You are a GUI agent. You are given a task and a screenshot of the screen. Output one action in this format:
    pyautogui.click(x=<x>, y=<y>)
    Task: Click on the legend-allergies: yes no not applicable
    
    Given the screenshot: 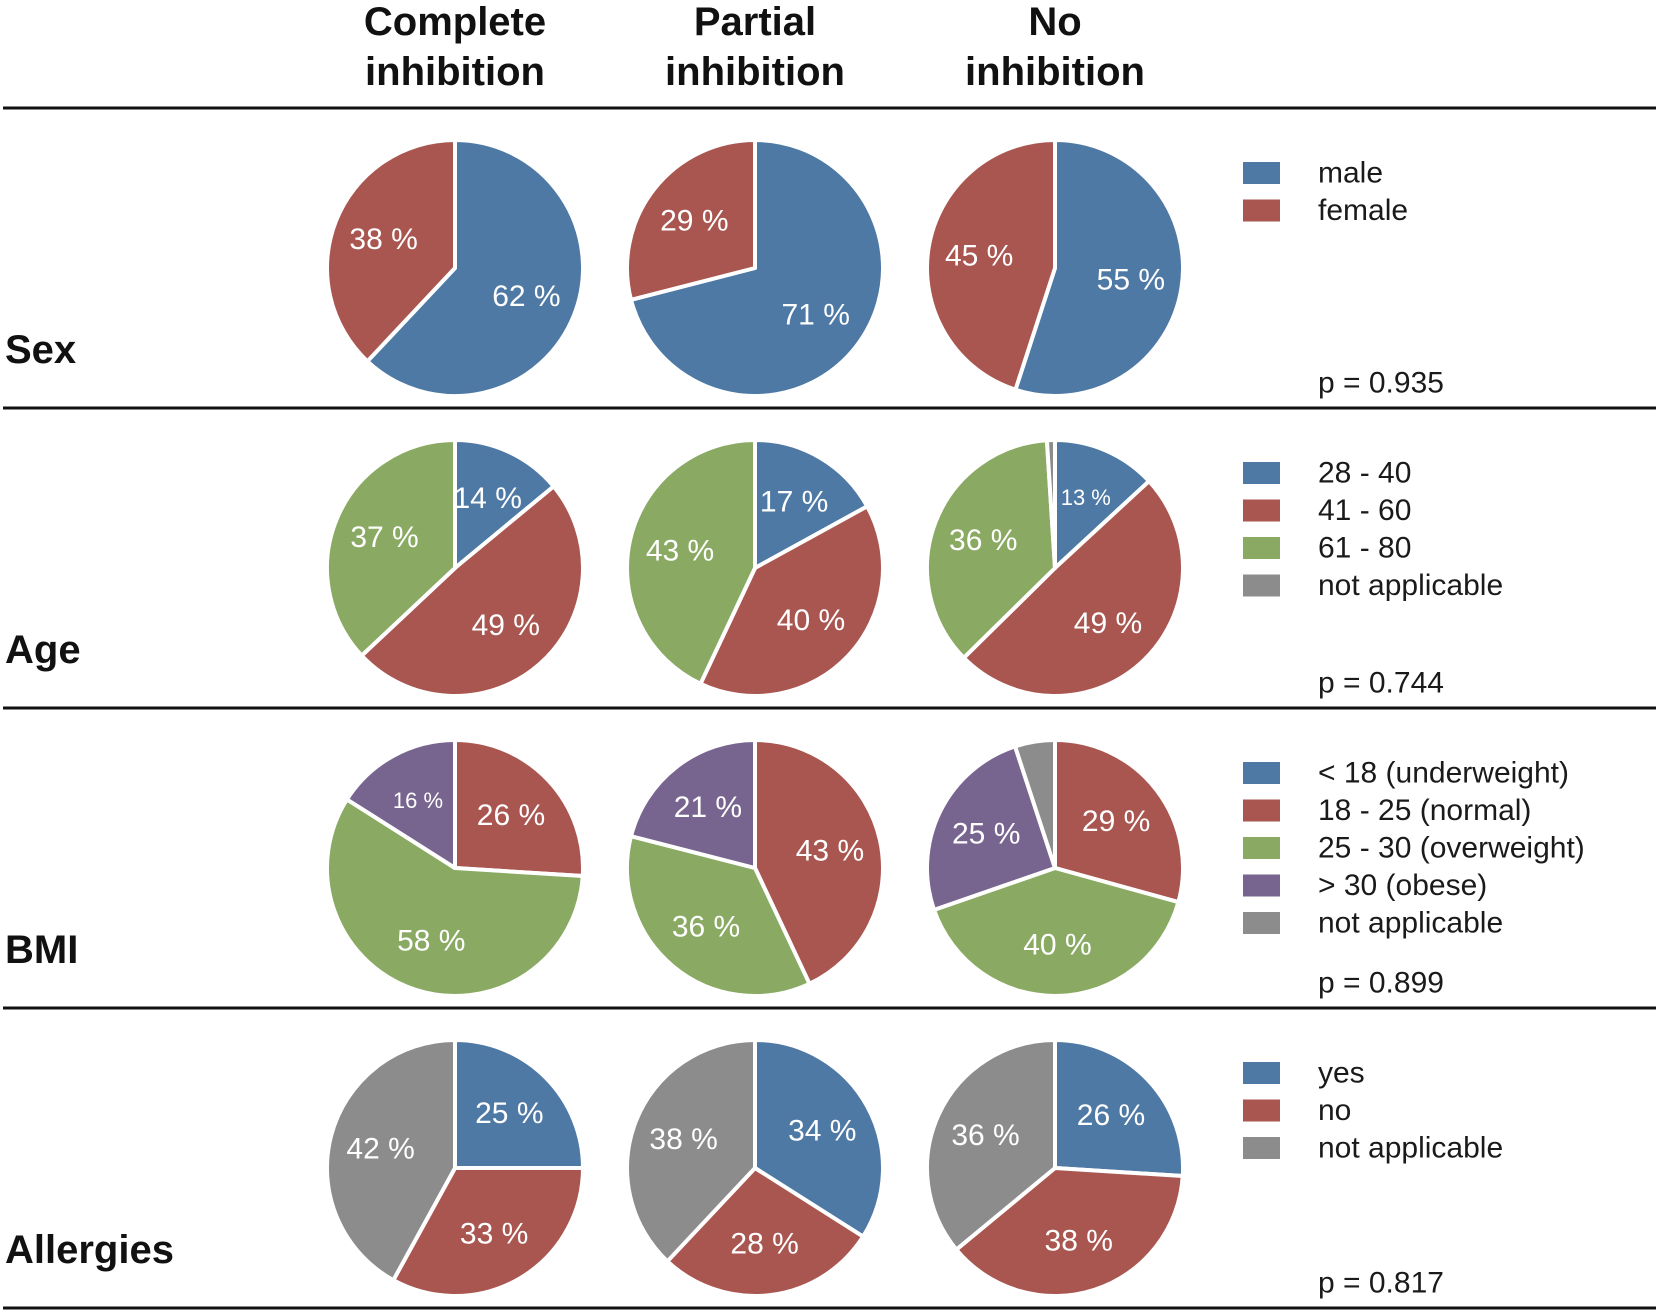 What is the action you would take?
    pyautogui.click(x=1373, y=1111)
    